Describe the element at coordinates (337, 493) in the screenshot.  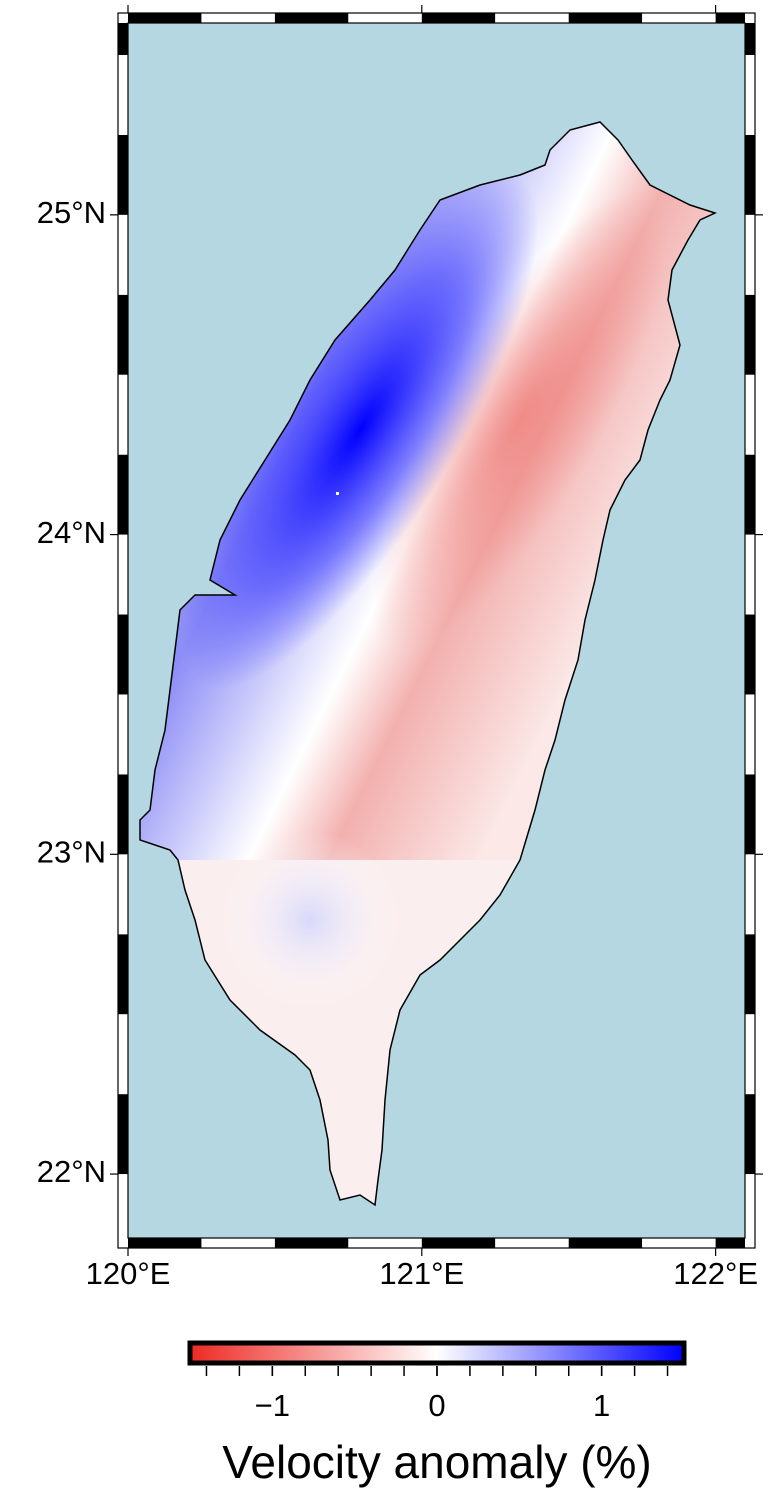
I see `station-dot` at that location.